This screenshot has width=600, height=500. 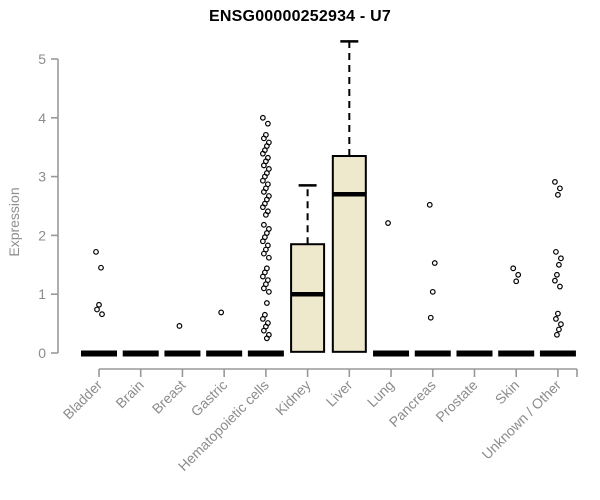 What do you see at coordinates (169, 397) in the screenshot?
I see `x-category-label: Breast` at bounding box center [169, 397].